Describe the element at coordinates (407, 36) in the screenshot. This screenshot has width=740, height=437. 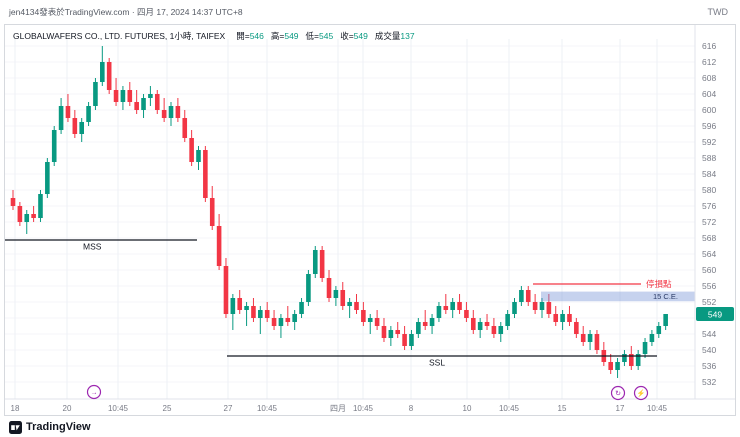
I see `volume-value: 137` at that location.